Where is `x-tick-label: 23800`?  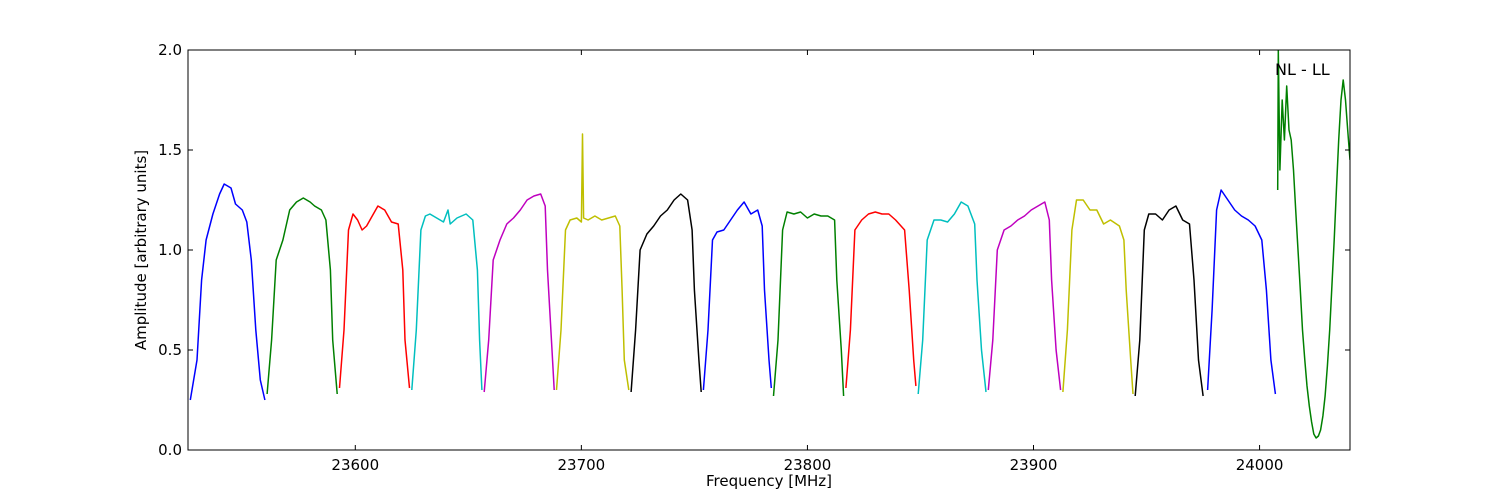 x-tick-label: 23800 is located at coordinates (808, 465).